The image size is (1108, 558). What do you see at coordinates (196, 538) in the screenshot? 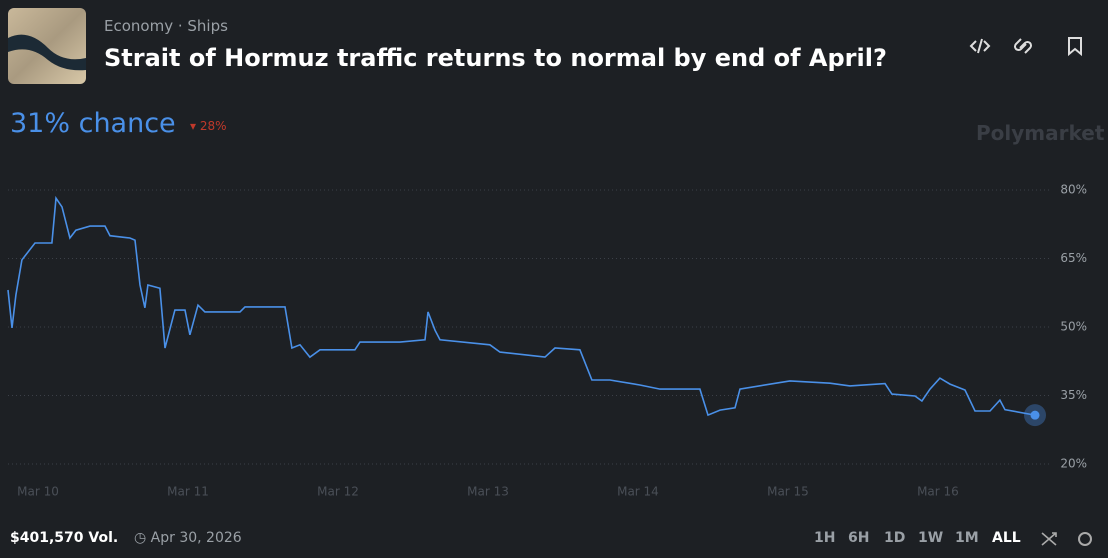
I see `end-date-text: Apr 30, 2026` at bounding box center [196, 538].